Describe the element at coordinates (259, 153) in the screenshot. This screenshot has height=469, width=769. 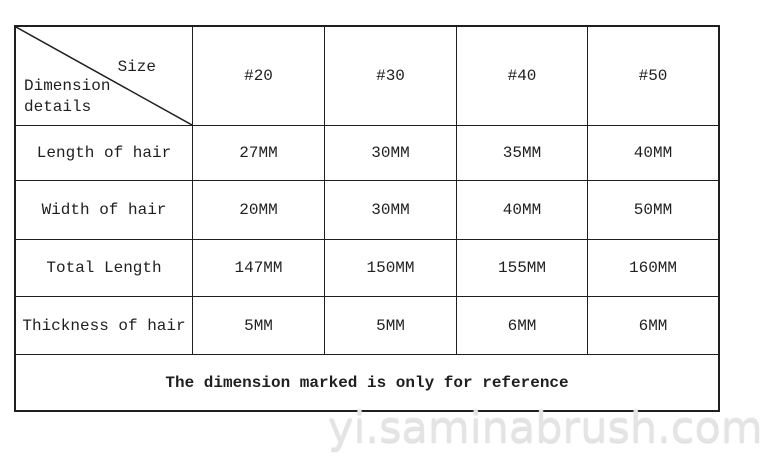
I see `value-cell: 27MM` at that location.